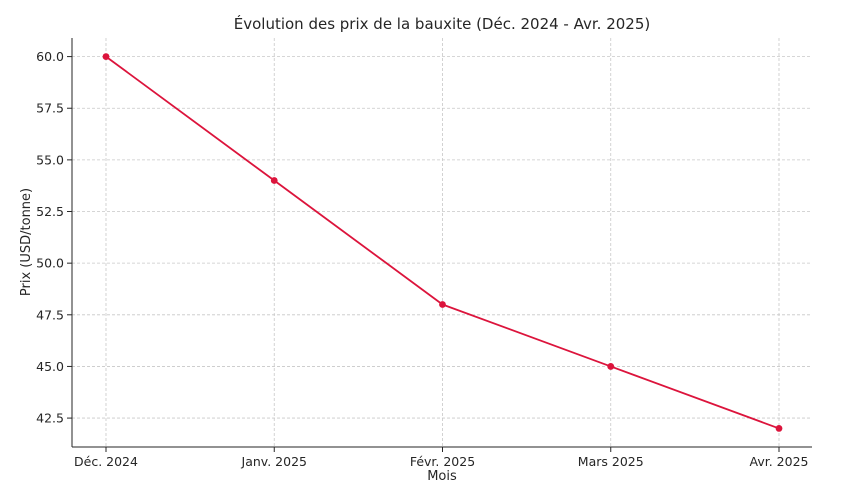 The image size is (842, 498). What do you see at coordinates (50, 108) in the screenshot?
I see `y-tick-label: 57.5` at bounding box center [50, 108].